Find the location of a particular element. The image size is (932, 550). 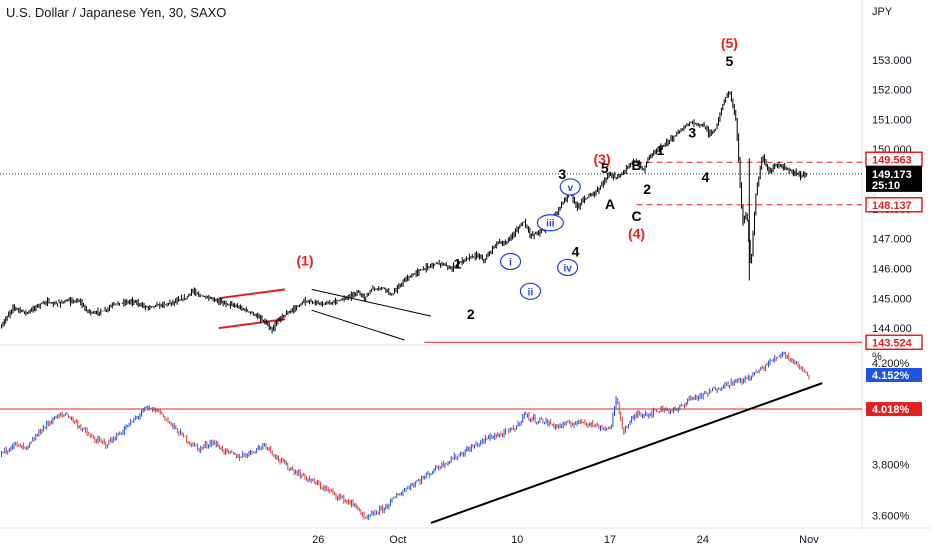

currency-label: JPY is located at coordinates (882, 12).